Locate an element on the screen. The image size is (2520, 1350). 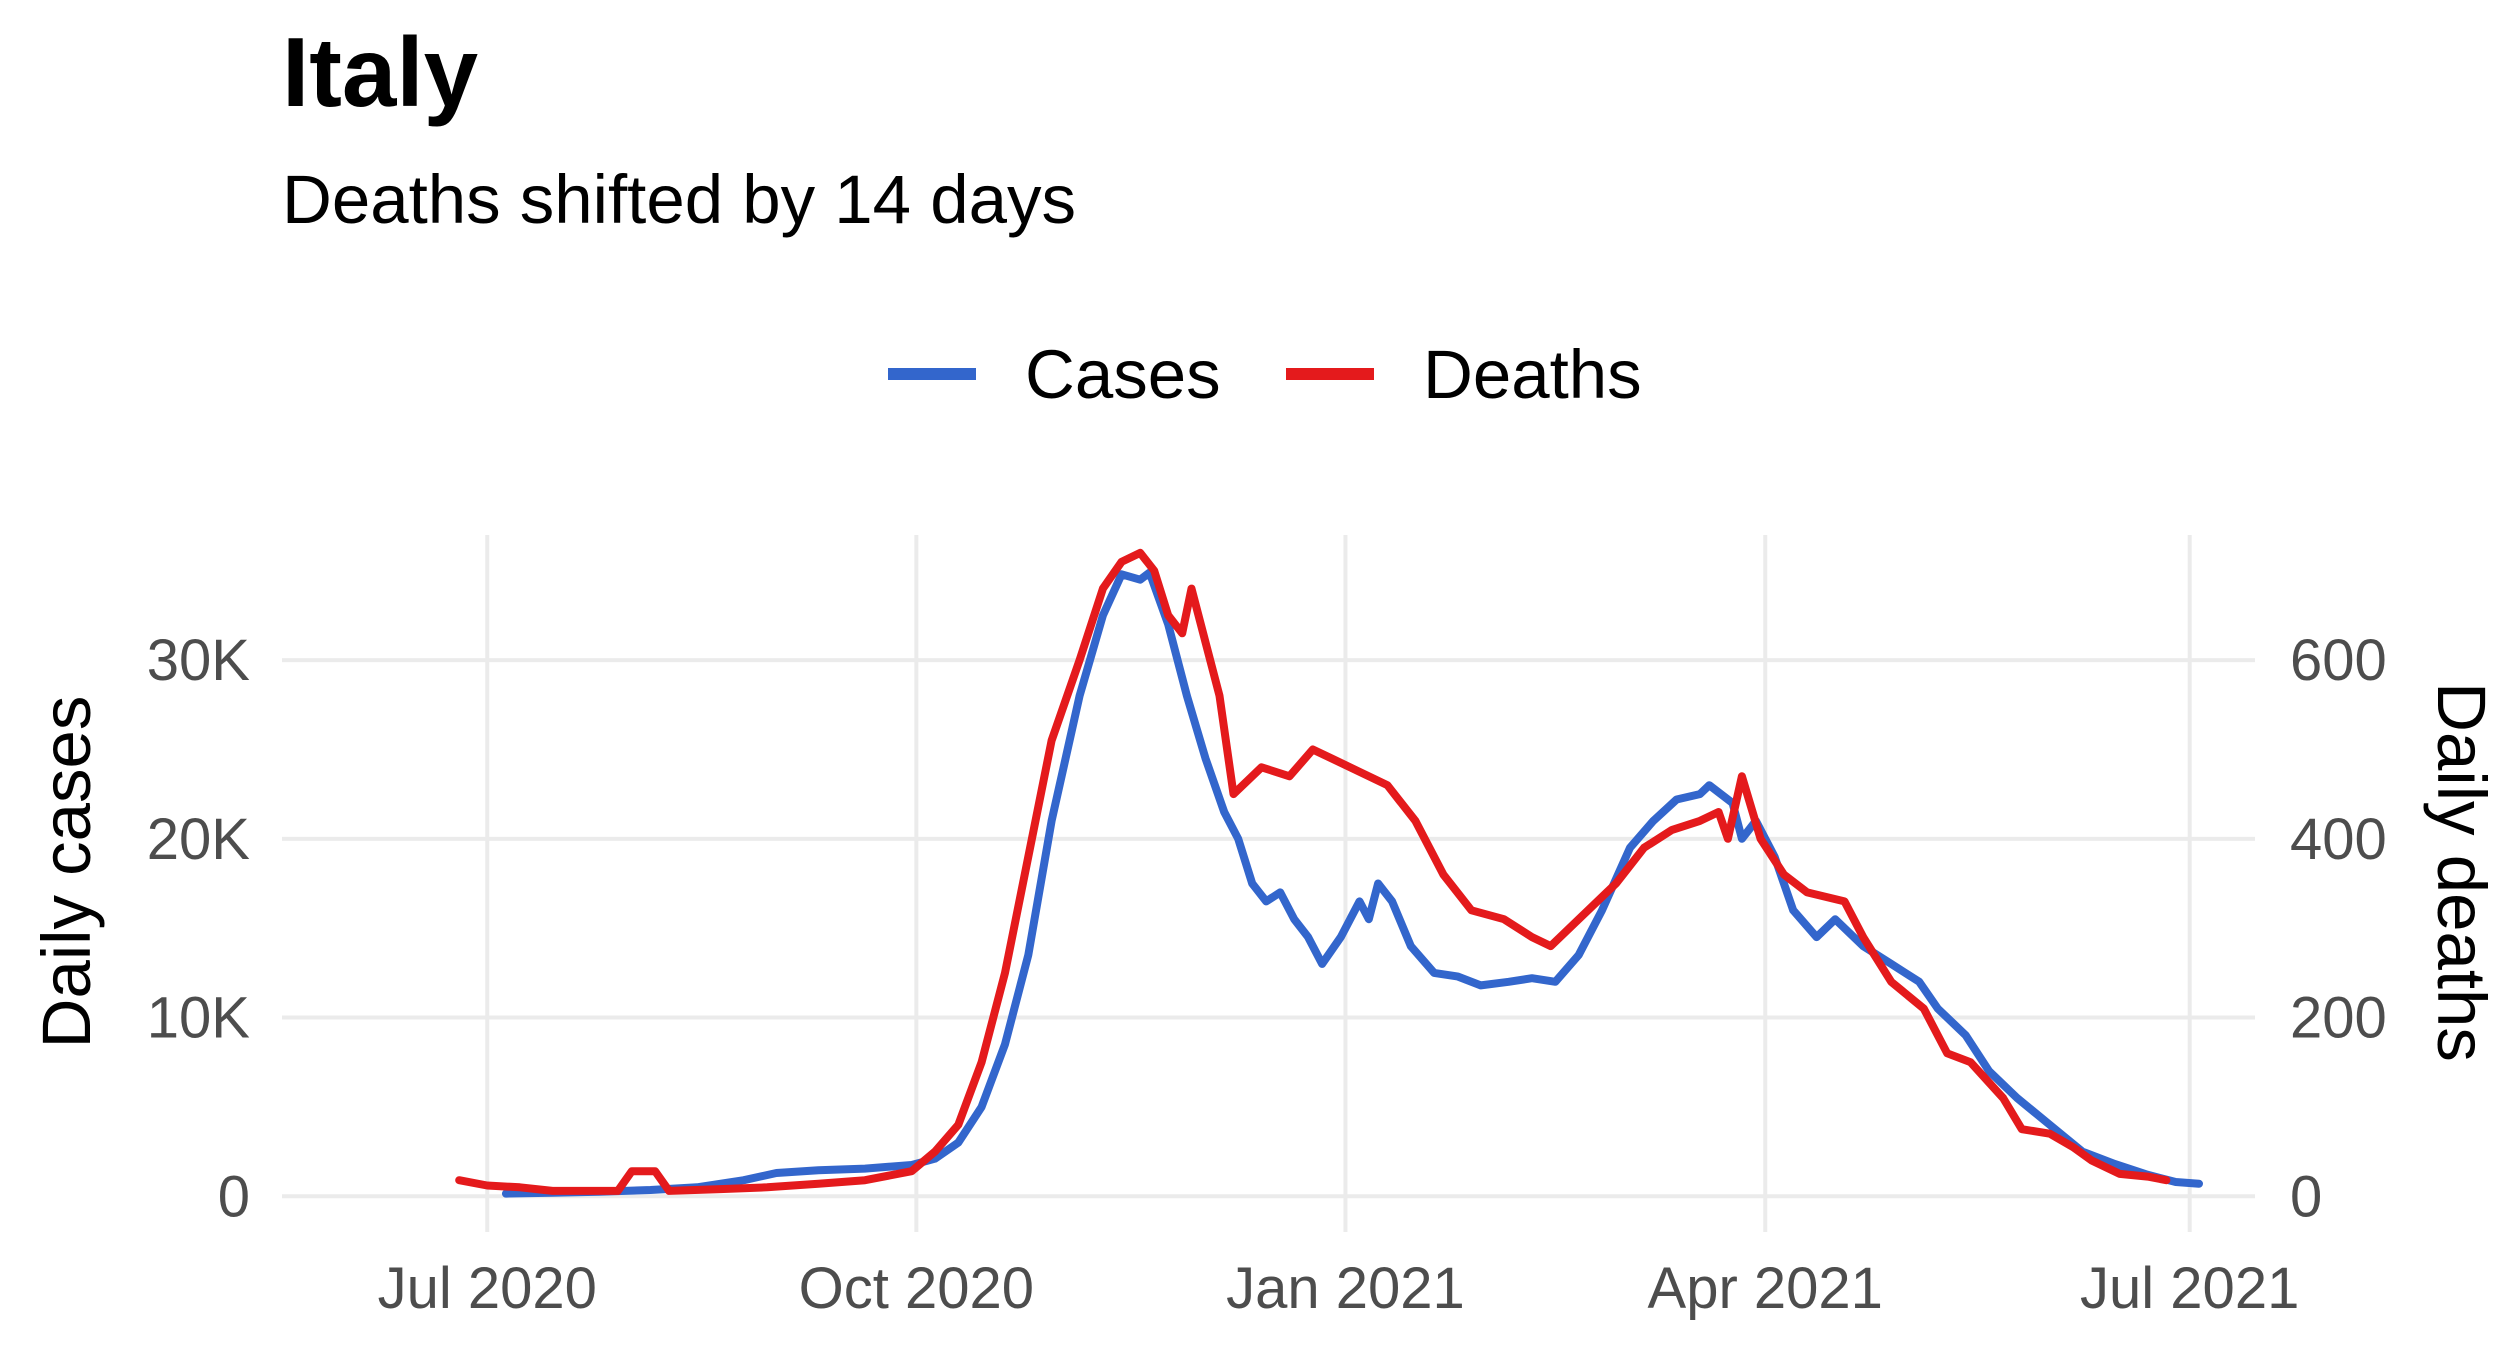
chart-title: Italy is located at coordinates (380, 72).